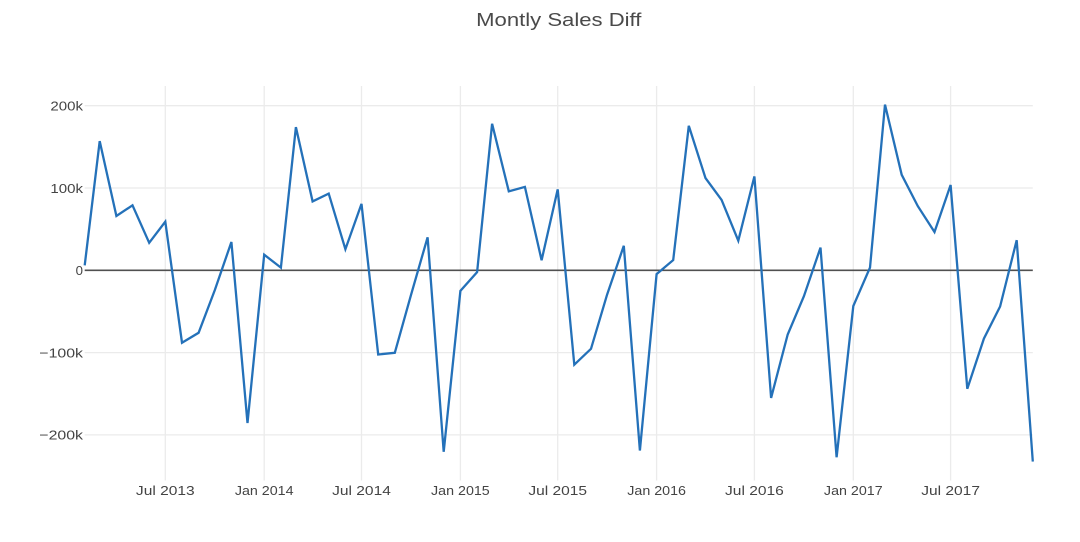 The height and width of the screenshot is (542, 1080). Describe the element at coordinates (557, 490) in the screenshot. I see `svg-text: Jul 2015` at that location.